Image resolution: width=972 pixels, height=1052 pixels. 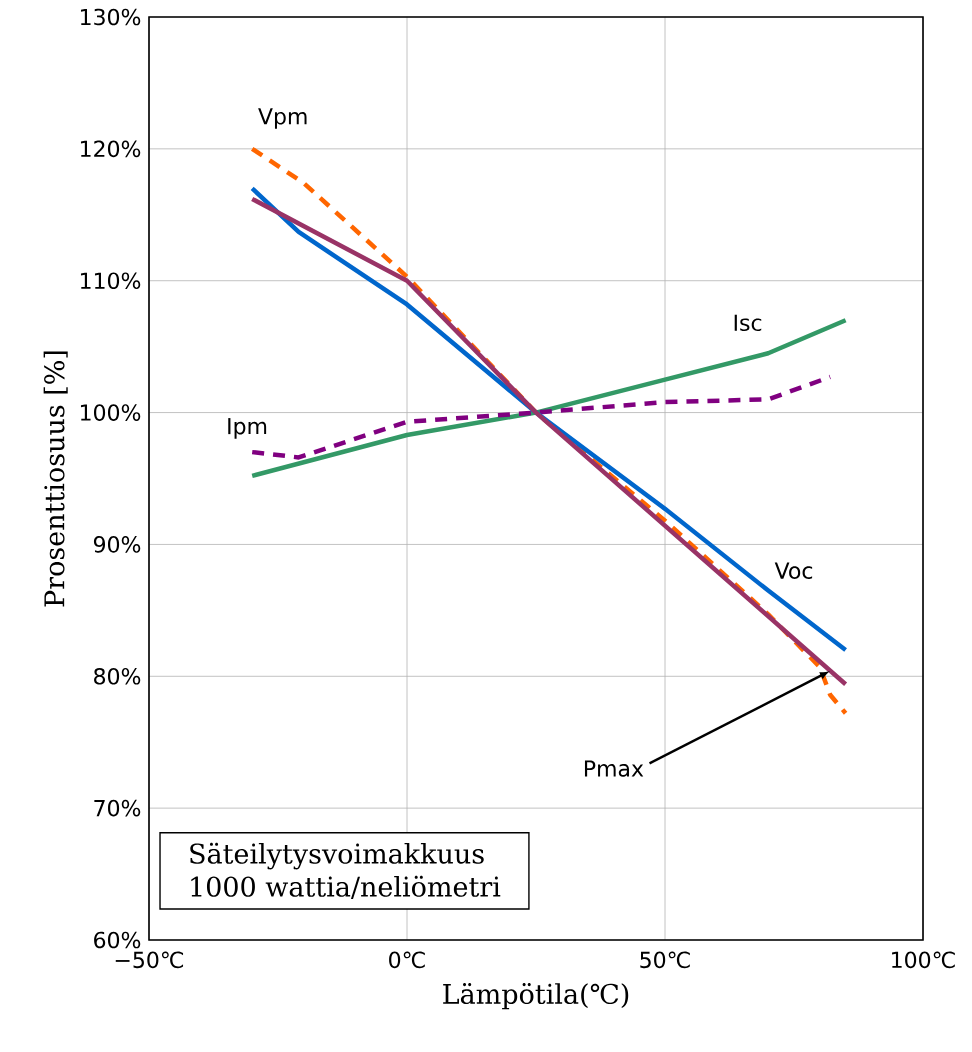 I want to click on y-tick-label: 100%, so click(x=110, y=412).